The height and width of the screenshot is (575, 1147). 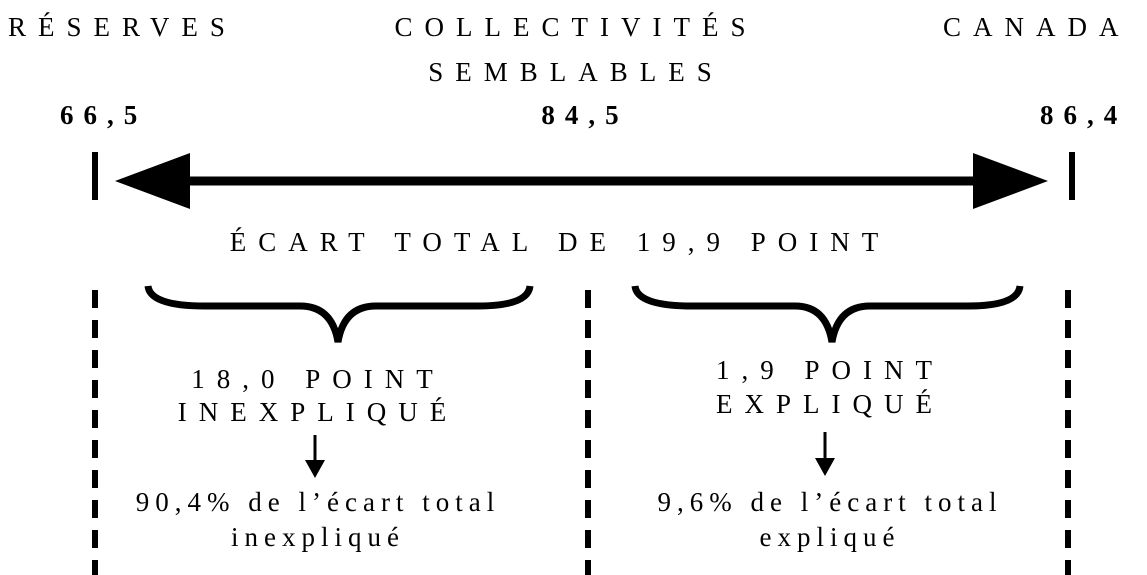 I want to click on value-canada: 86,4, so click(x=1083, y=115).